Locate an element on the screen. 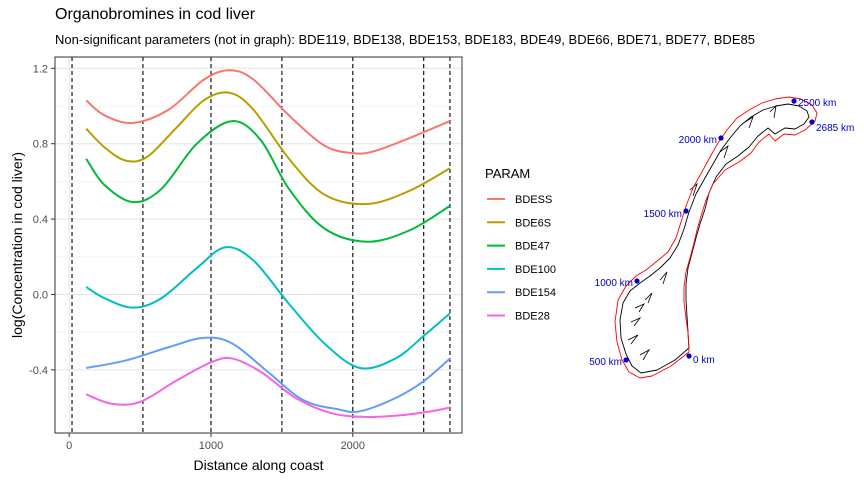 This screenshot has height=480, width=864. x-axis-label: Distance along coast is located at coordinates (259, 465).